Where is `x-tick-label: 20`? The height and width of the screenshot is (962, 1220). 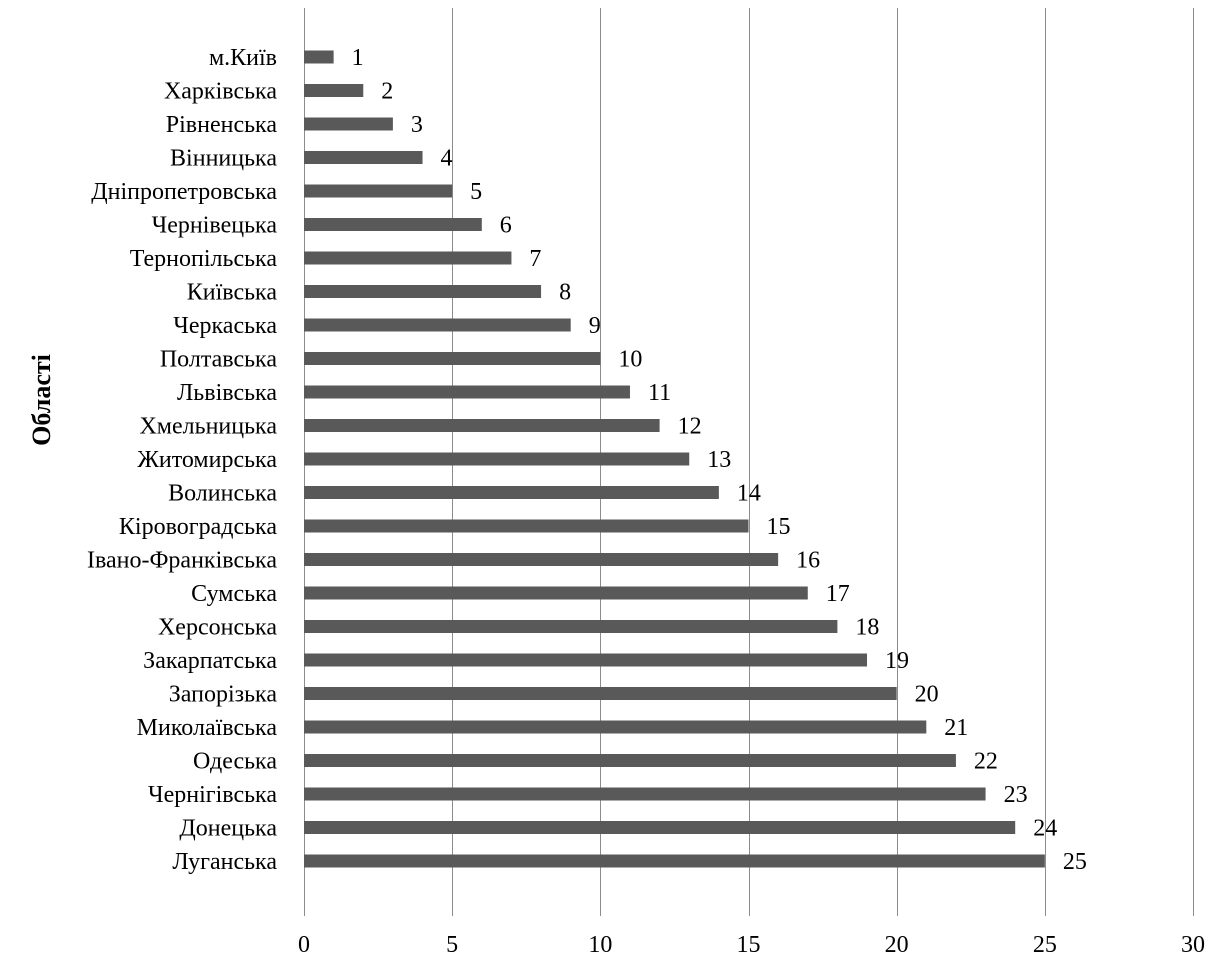 x-tick-label: 20 is located at coordinates (897, 945).